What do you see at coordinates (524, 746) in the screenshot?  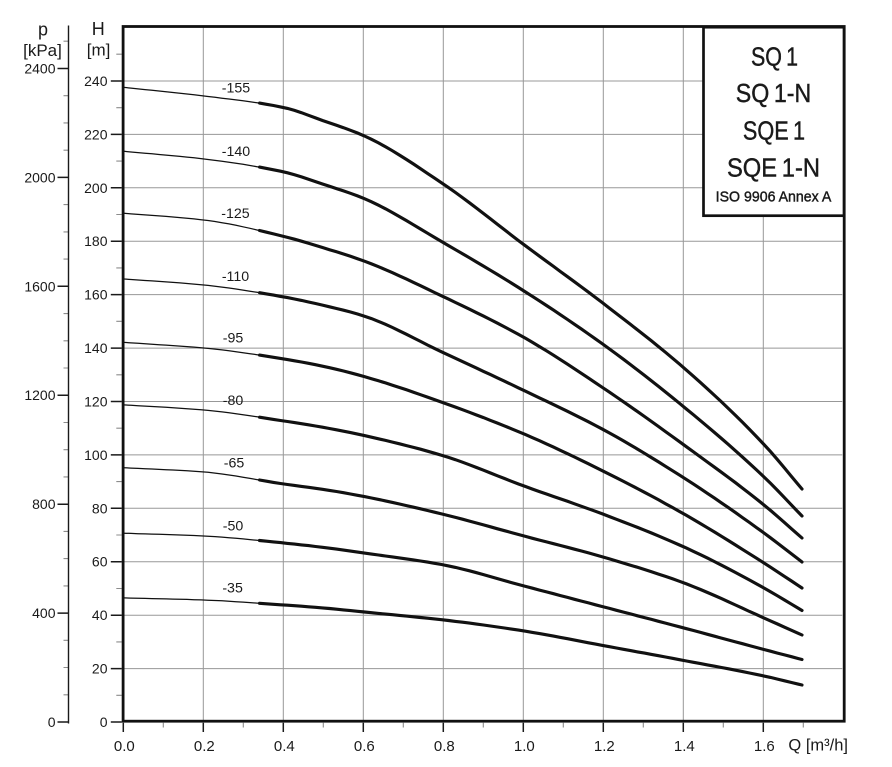 I see `svg-text: 1.0` at bounding box center [524, 746].